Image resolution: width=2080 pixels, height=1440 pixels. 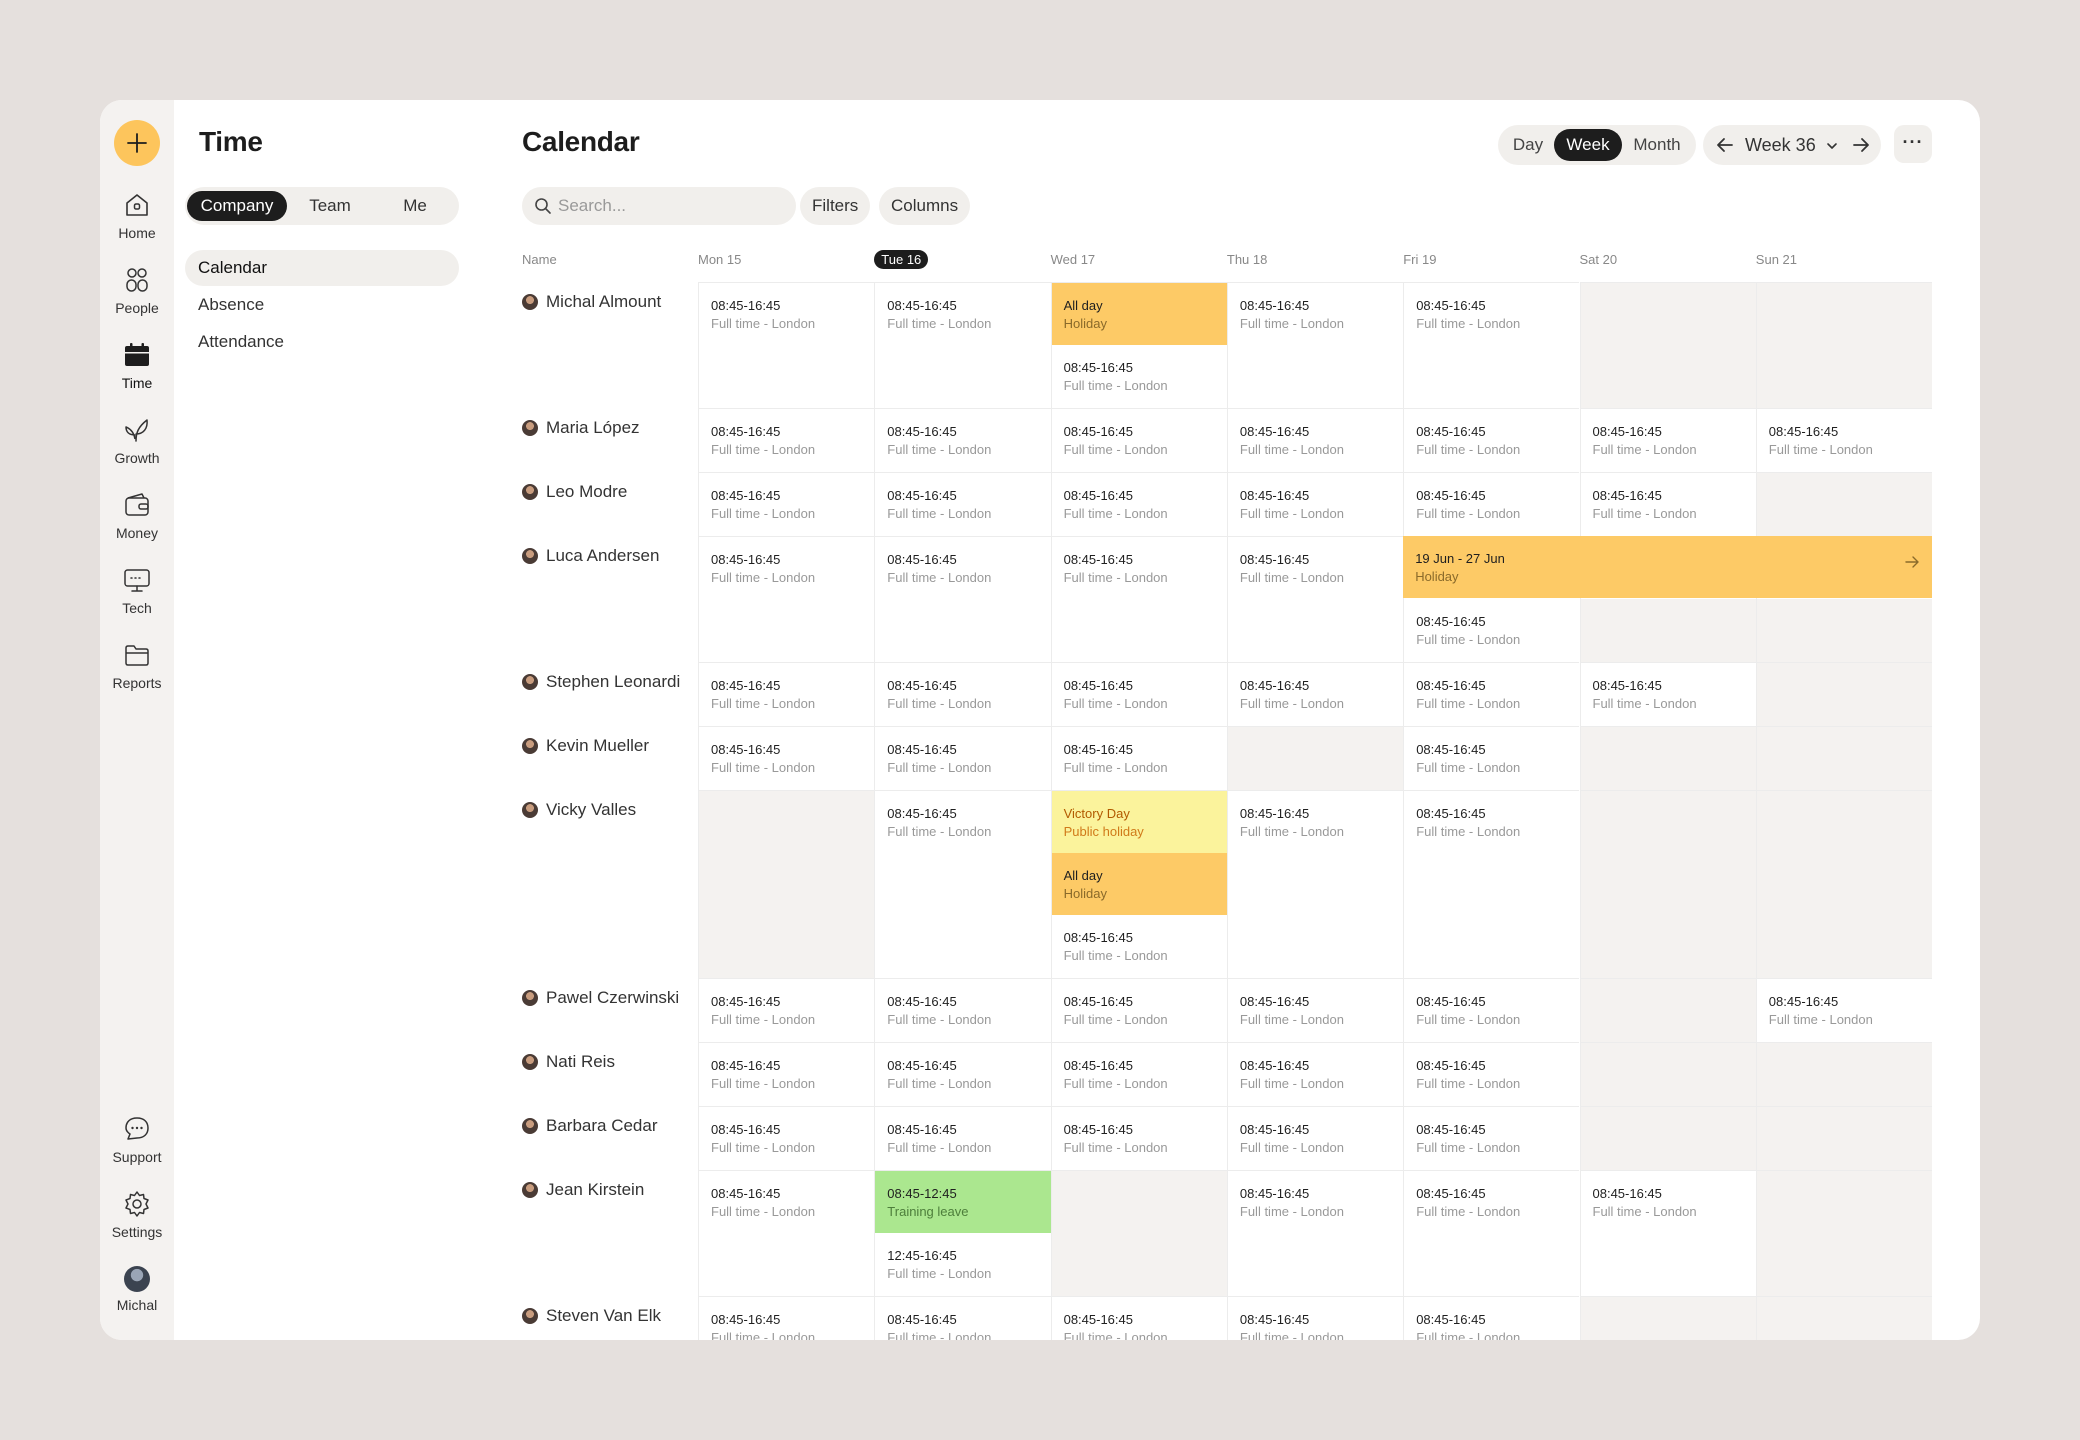 What do you see at coordinates (1913, 144) in the screenshot?
I see `more-options-button: ···` at bounding box center [1913, 144].